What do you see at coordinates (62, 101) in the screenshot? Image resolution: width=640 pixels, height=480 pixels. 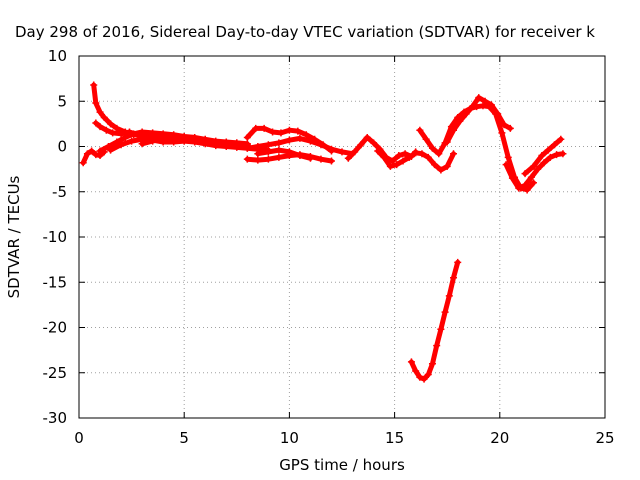 I see `y-tick-label: 5` at bounding box center [62, 101].